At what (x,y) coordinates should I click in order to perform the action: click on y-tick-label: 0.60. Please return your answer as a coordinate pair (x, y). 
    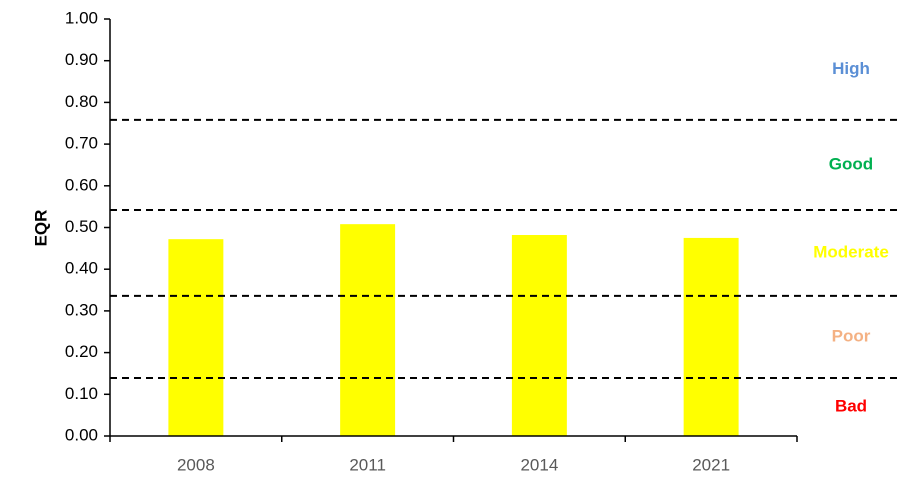
    Looking at the image, I should click on (81, 184).